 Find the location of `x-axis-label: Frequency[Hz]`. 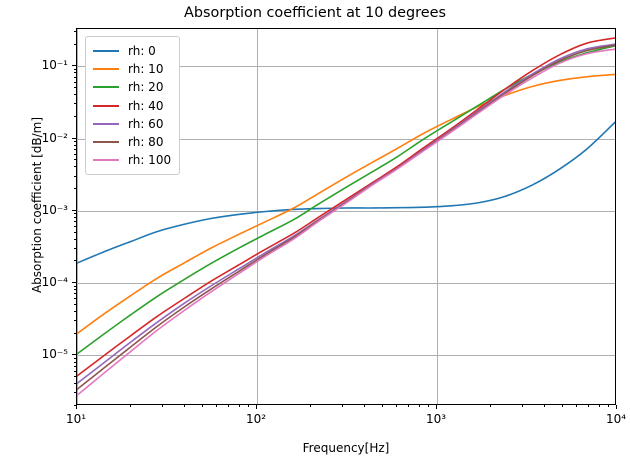

x-axis-label: Frequency[Hz] is located at coordinates (346, 448).